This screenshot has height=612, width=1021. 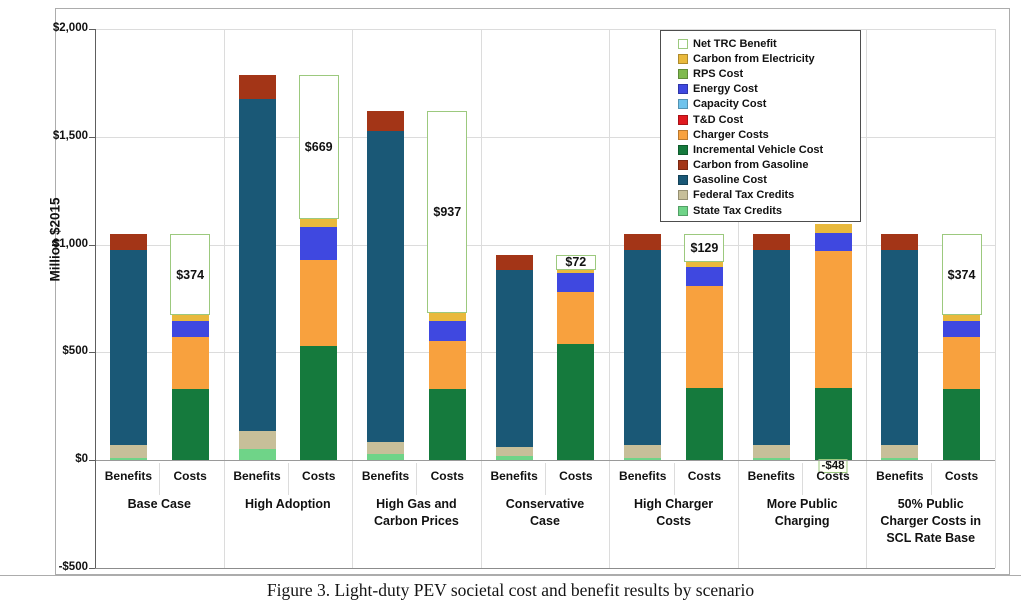 I want to click on net-trc-benefit-label-more-public-charging: -$48, so click(x=833, y=466).